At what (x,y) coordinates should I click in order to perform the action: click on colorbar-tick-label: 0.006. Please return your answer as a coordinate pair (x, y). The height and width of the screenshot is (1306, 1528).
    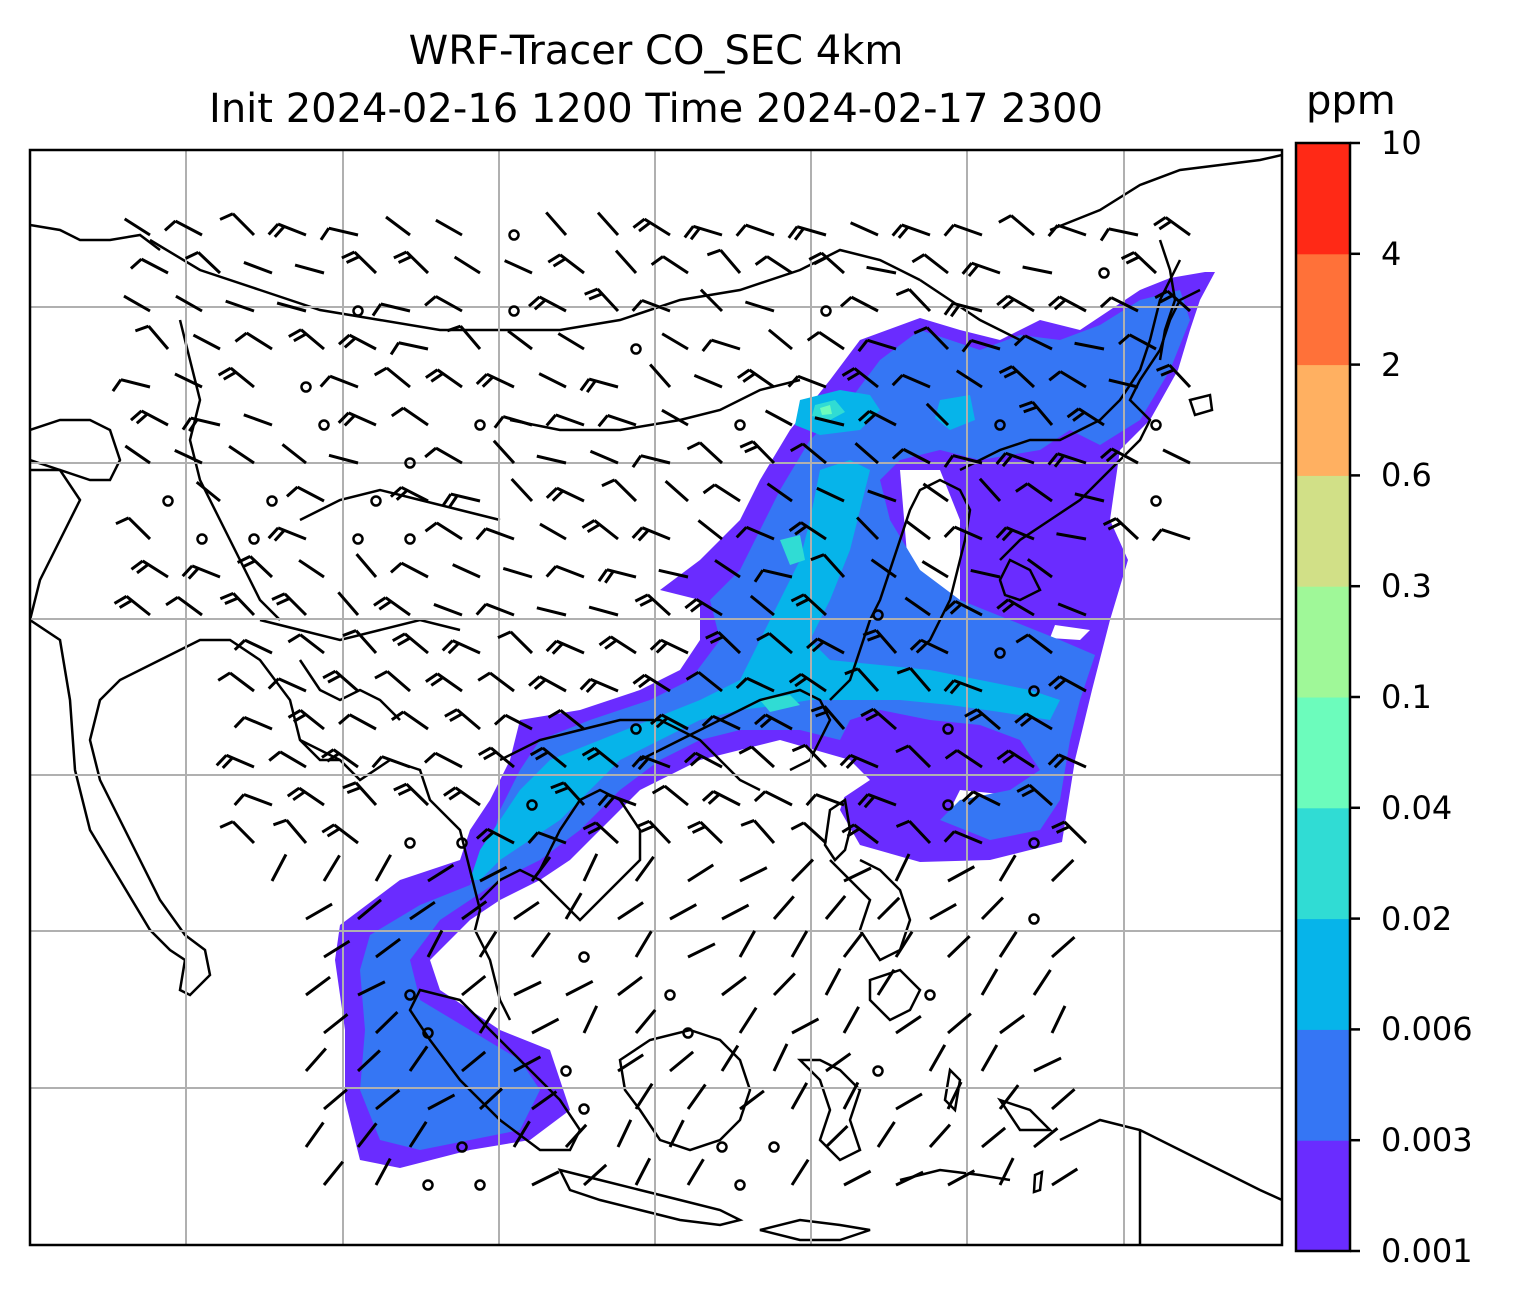
    Looking at the image, I should click on (1427, 1029).